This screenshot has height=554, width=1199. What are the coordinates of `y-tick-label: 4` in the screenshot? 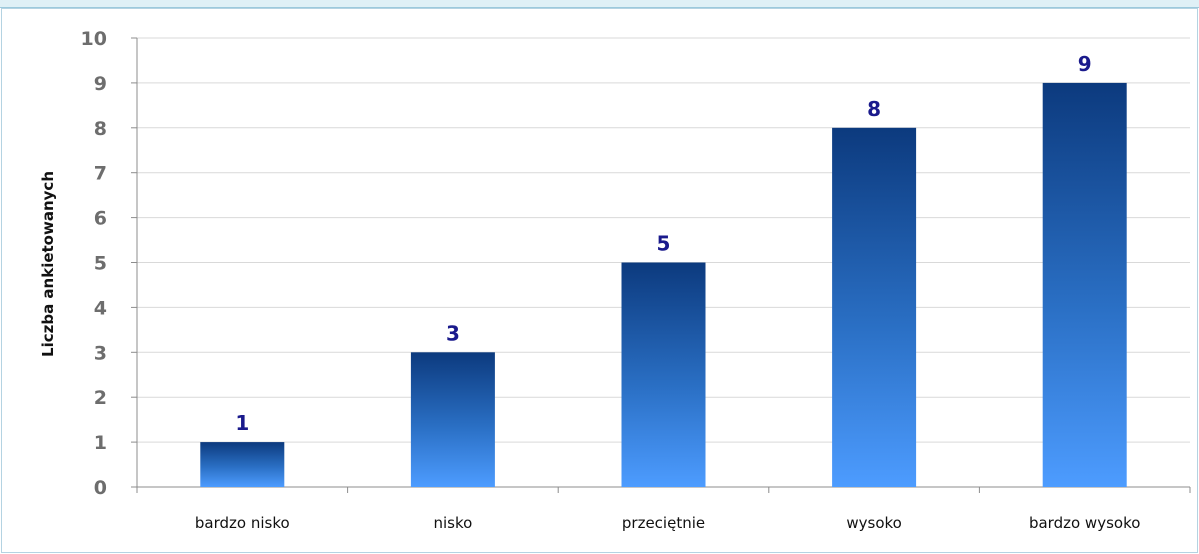 It's located at (100, 308).